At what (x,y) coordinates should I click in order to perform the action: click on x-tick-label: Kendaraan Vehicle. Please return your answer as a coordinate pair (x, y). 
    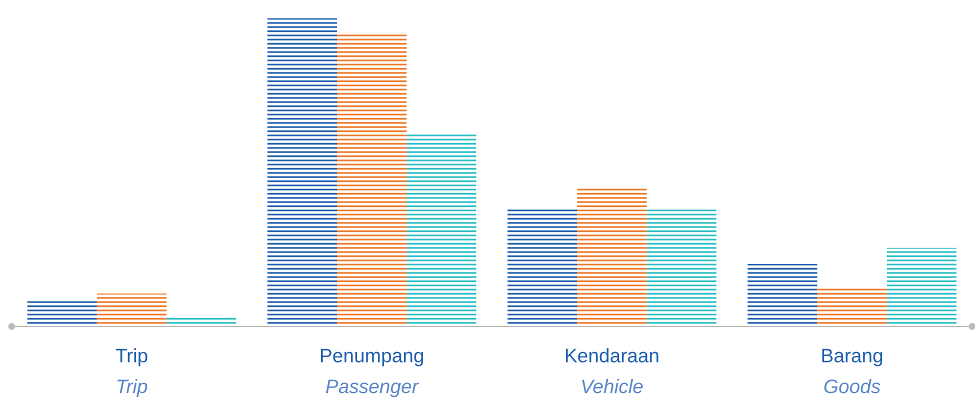
    Looking at the image, I should click on (612, 371).